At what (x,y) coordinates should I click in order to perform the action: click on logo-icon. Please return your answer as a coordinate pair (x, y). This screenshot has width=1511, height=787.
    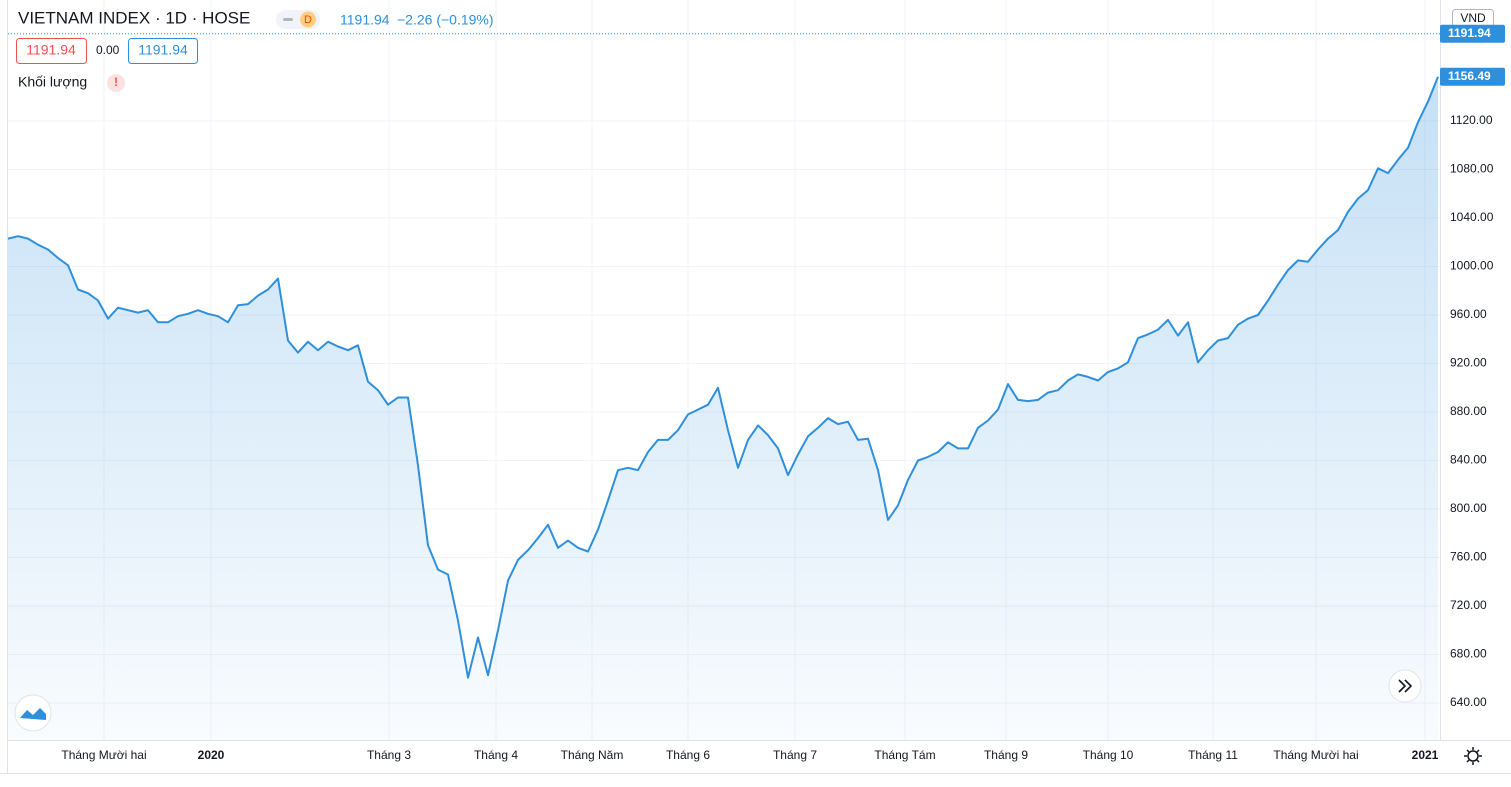
    Looking at the image, I should click on (33, 714).